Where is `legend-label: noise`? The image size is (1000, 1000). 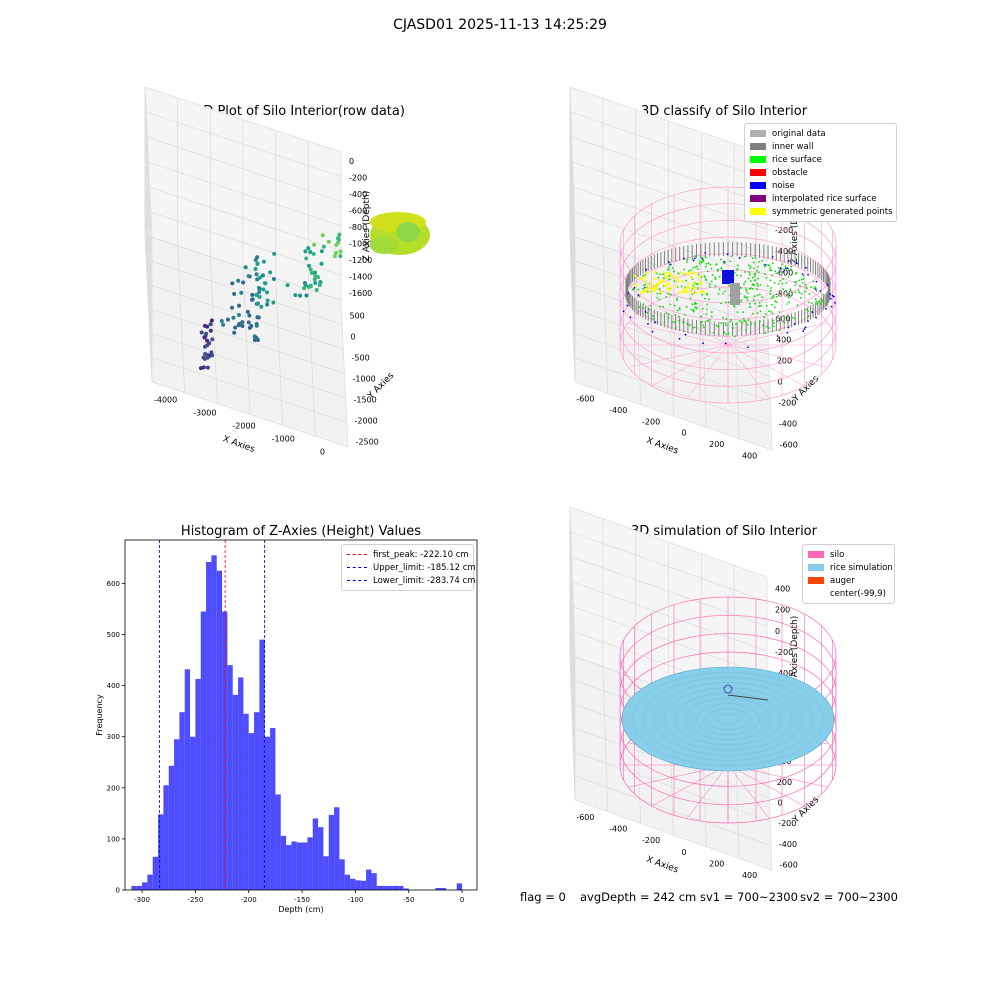 legend-label: noise is located at coordinates (783, 185).